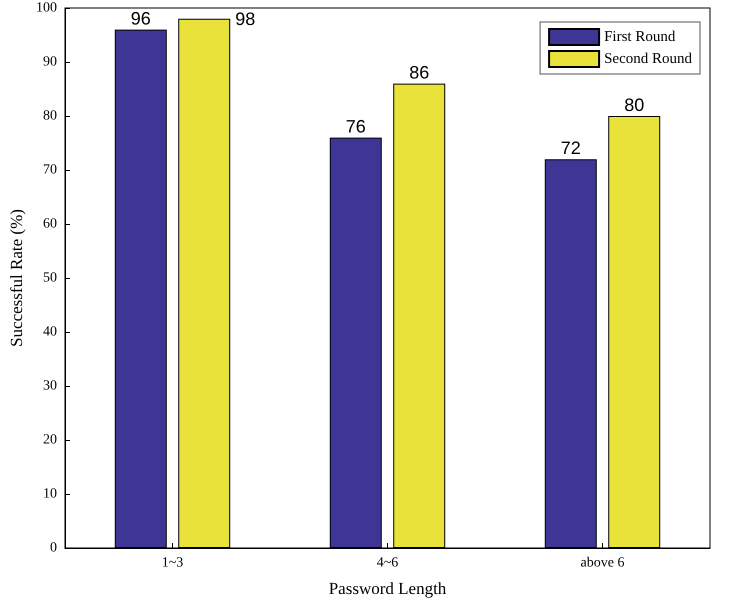  What do you see at coordinates (50, 332) in the screenshot?
I see `y-tick-label: 40` at bounding box center [50, 332].